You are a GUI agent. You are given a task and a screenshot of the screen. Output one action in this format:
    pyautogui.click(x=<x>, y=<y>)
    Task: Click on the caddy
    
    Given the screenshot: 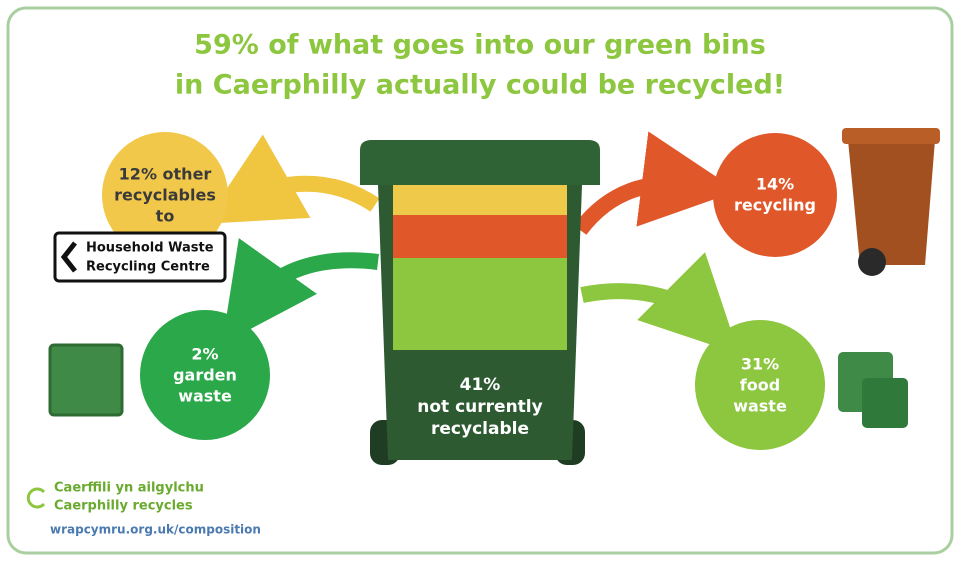 What is the action you would take?
    pyautogui.click(x=885, y=403)
    